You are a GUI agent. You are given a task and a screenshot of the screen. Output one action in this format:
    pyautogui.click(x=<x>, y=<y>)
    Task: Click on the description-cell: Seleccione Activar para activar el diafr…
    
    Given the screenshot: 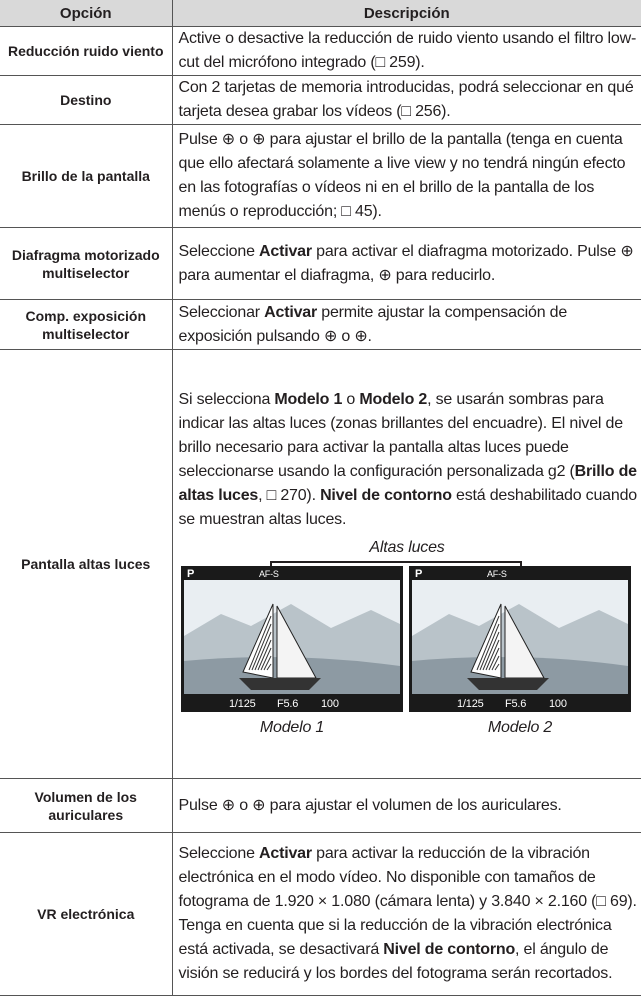 What is the action you would take?
    pyautogui.click(x=406, y=263)
    